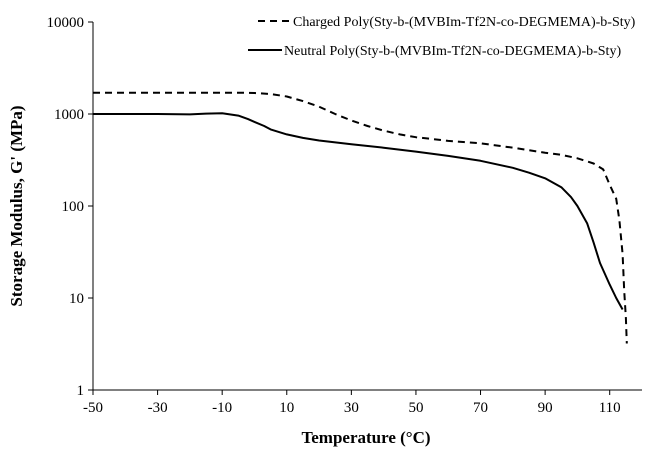 The width and height of the screenshot is (669, 449). What do you see at coordinates (365, 437) in the screenshot?
I see `x-axis-title: Temperature (°C)` at bounding box center [365, 437].